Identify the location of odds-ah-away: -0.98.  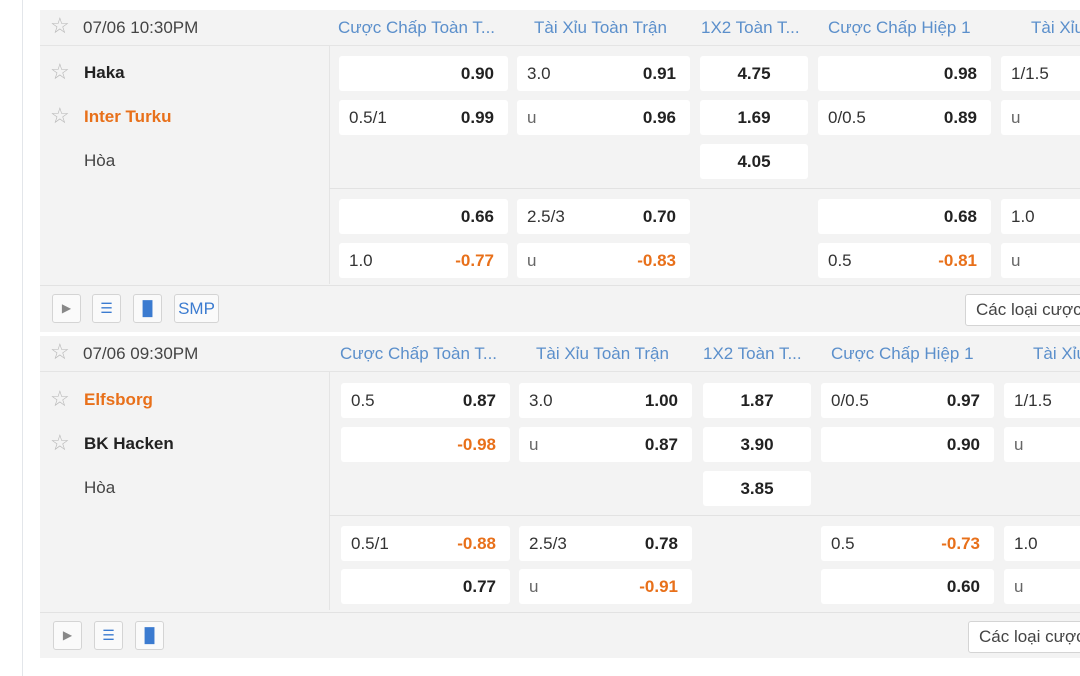
(425, 444).